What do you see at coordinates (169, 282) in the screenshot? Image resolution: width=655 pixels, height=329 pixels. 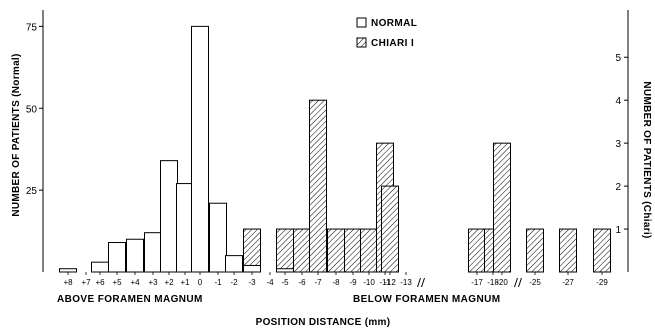 I see `x-tick-label: +2` at bounding box center [169, 282].